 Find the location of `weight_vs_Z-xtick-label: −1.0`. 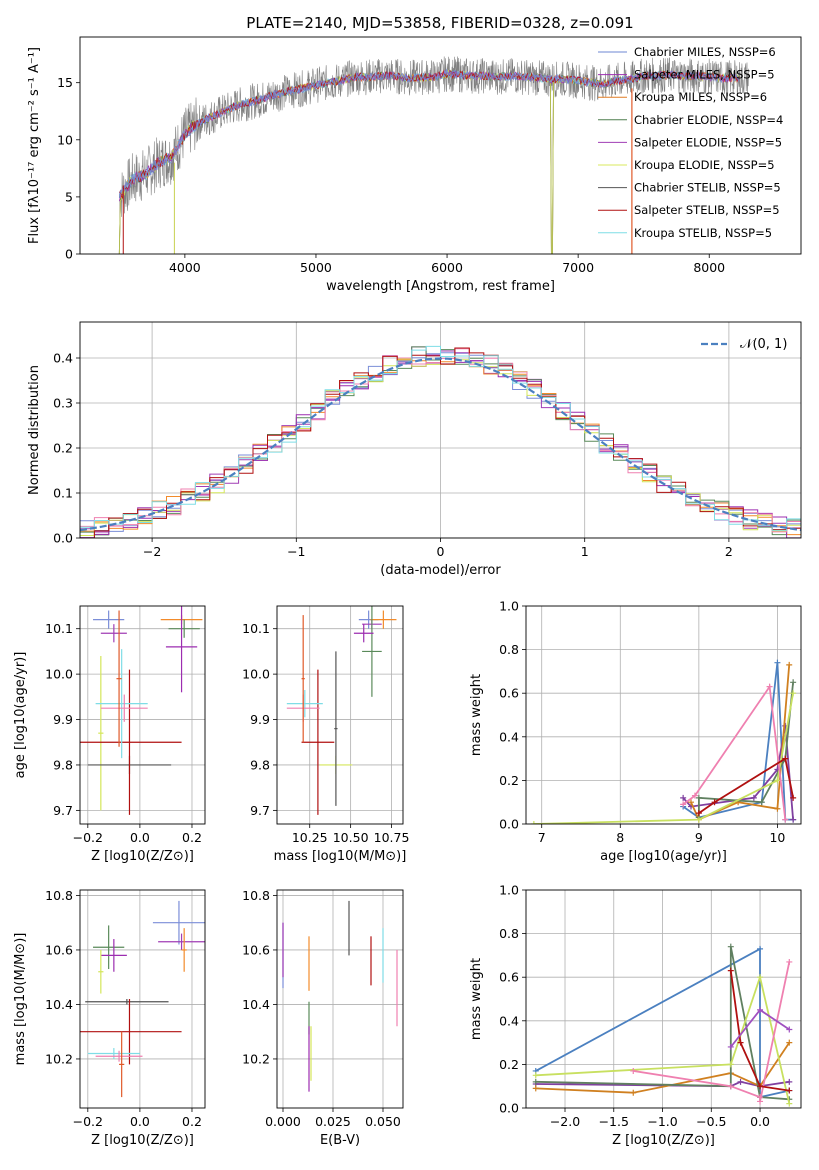

weight_vs_Z-xtick-label: −1.0 is located at coordinates (662, 1121).